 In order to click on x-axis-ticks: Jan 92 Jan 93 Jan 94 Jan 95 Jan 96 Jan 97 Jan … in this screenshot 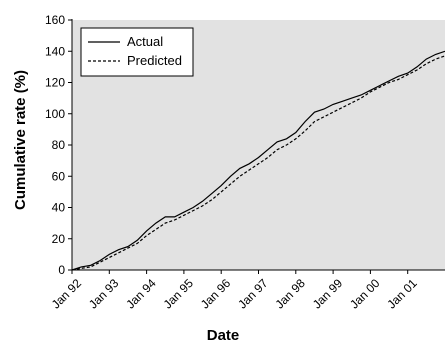, I will do `click(234, 291)`.